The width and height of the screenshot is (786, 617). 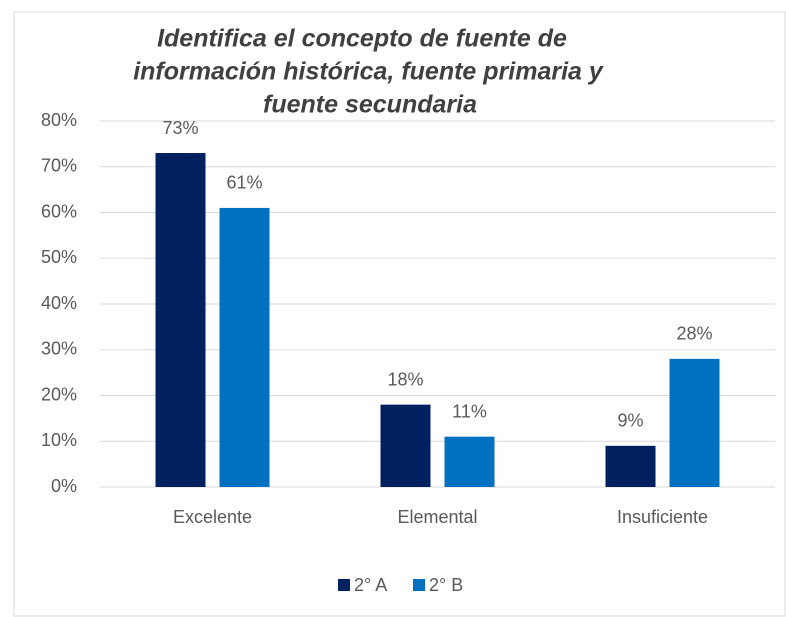 I want to click on chart-title: información histórica, fuente primaria y, so click(x=368, y=72).